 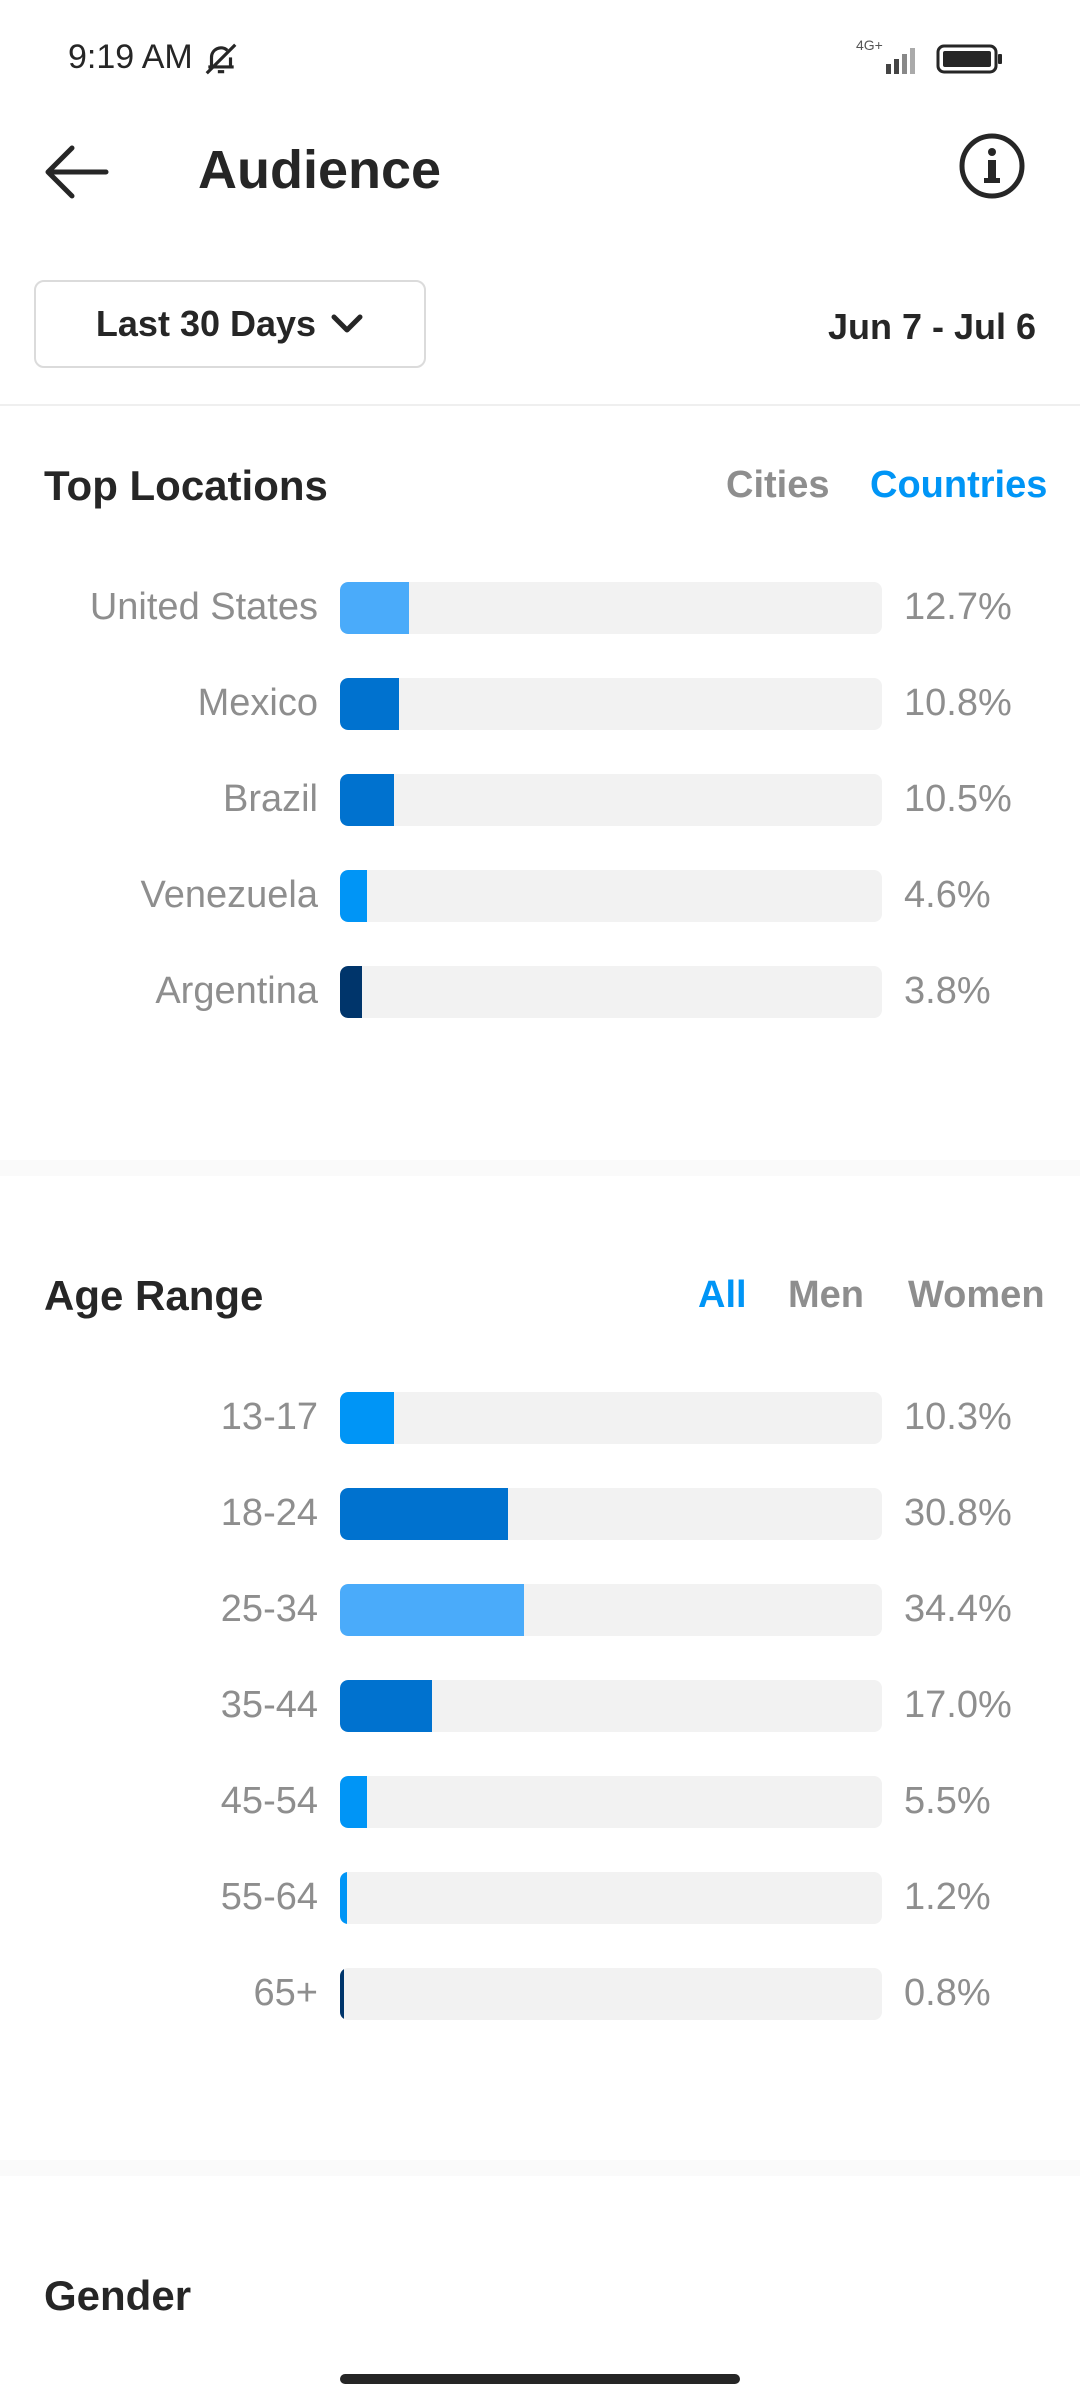 What do you see at coordinates (947, 1801) in the screenshot?
I see `age-value: 5.5%` at bounding box center [947, 1801].